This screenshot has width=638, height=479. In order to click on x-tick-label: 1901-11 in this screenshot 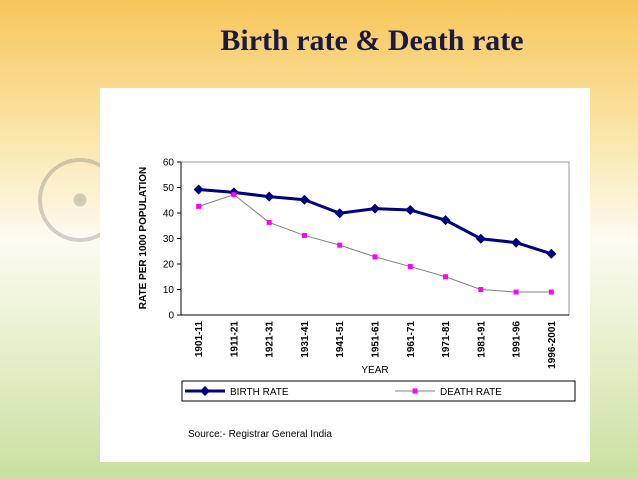, I will do `click(199, 339)`.